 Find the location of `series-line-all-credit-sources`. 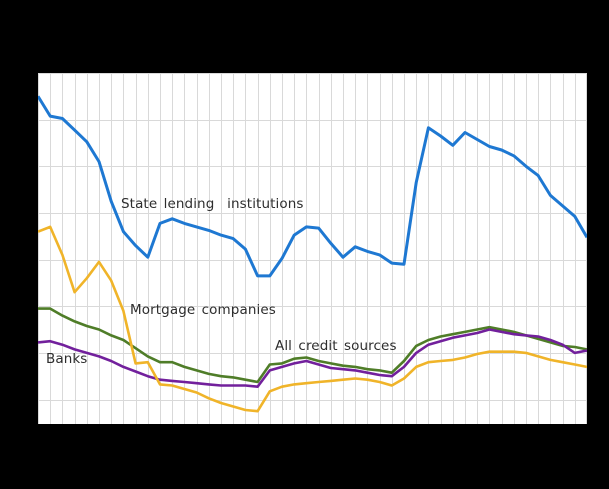

series-line-all-credit-sources is located at coordinates (312, 345).